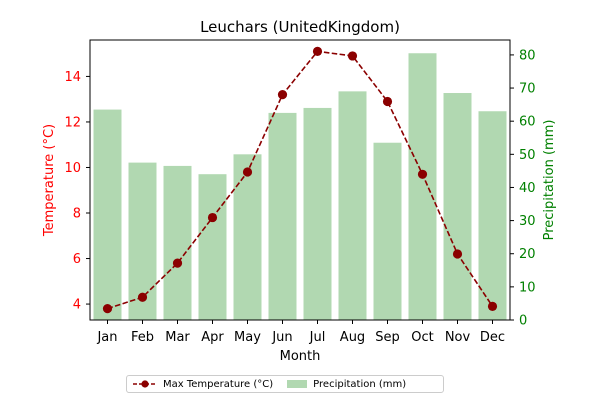  Describe the element at coordinates (72, 77) in the screenshot. I see `left-y-tick-label: 14` at that location.